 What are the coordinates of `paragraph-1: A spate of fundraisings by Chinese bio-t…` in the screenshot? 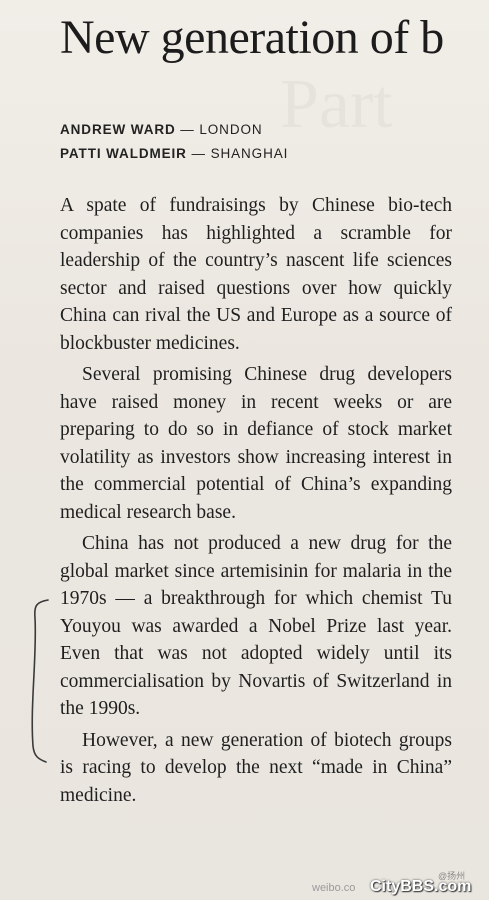 It's located at (256, 274).